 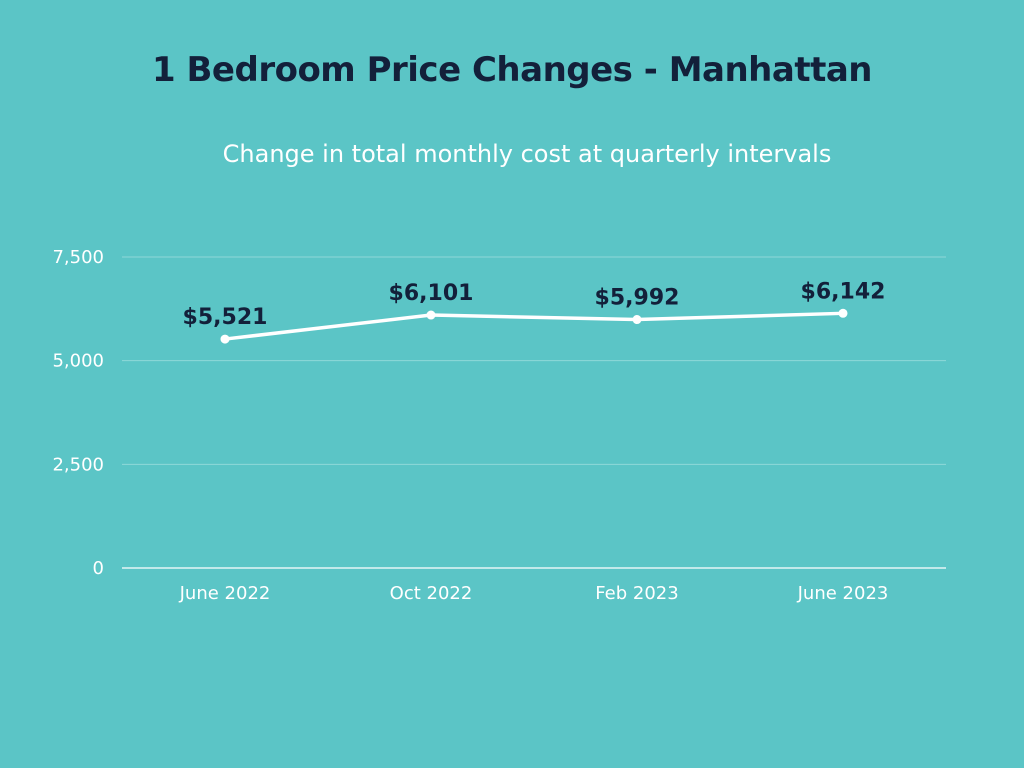 What do you see at coordinates (78, 257) in the screenshot?
I see `y-tick-label: 7,500` at bounding box center [78, 257].